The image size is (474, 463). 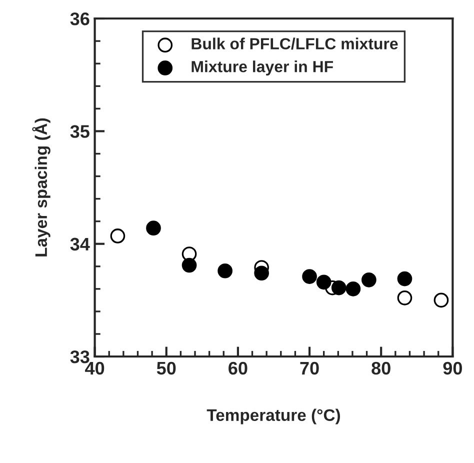 What do you see at coordinates (238, 368) in the screenshot?
I see `x-tick-label: 60` at bounding box center [238, 368].